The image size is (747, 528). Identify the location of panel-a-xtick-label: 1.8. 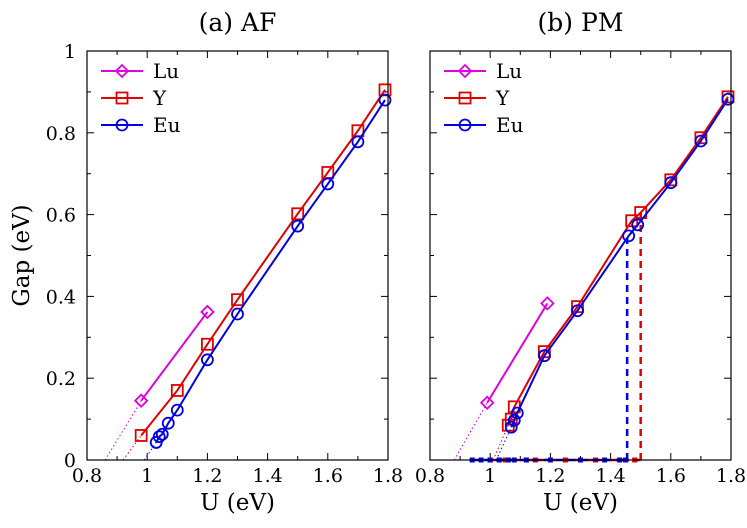
(388, 476).